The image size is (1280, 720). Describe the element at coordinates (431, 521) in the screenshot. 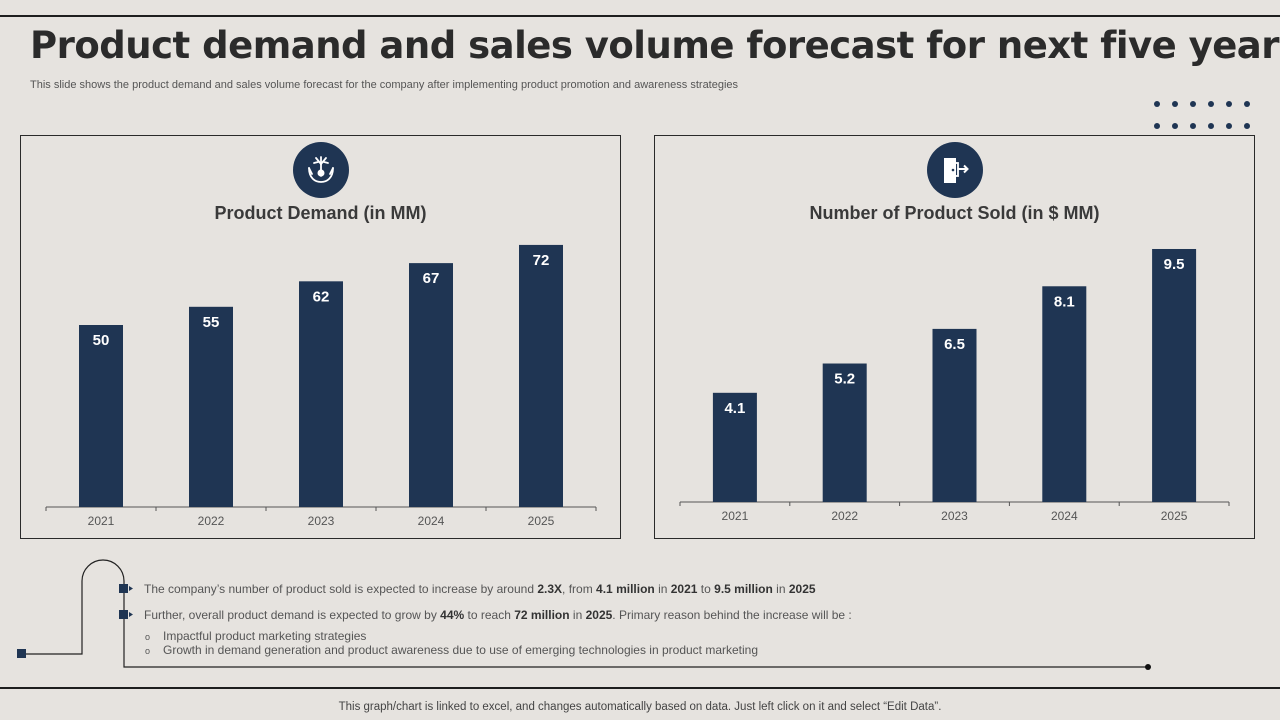

I see `product-demand-tick-label: 2024` at that location.